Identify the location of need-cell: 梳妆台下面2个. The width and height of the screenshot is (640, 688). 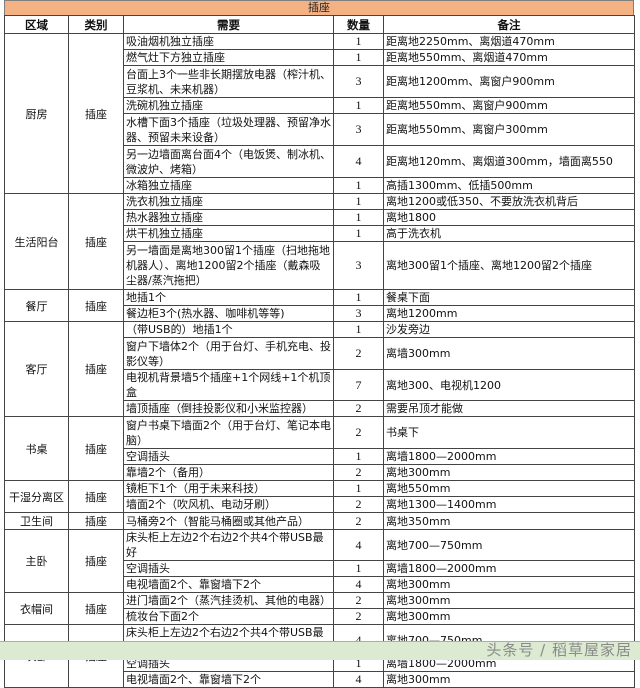
(228, 616).